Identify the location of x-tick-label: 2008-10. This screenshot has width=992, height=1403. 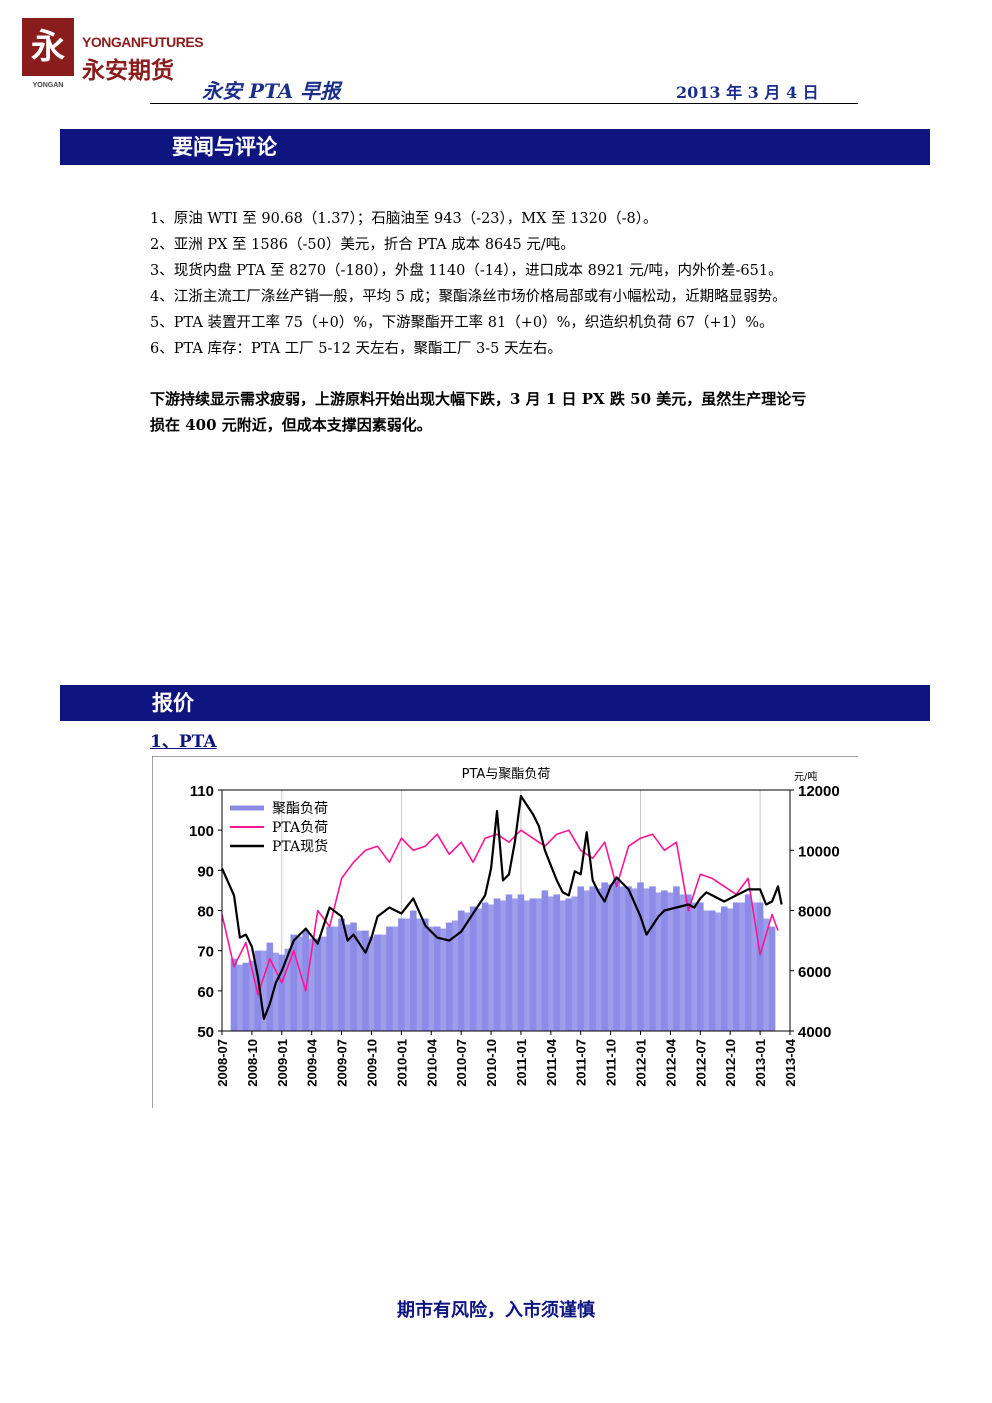
(252, 1063).